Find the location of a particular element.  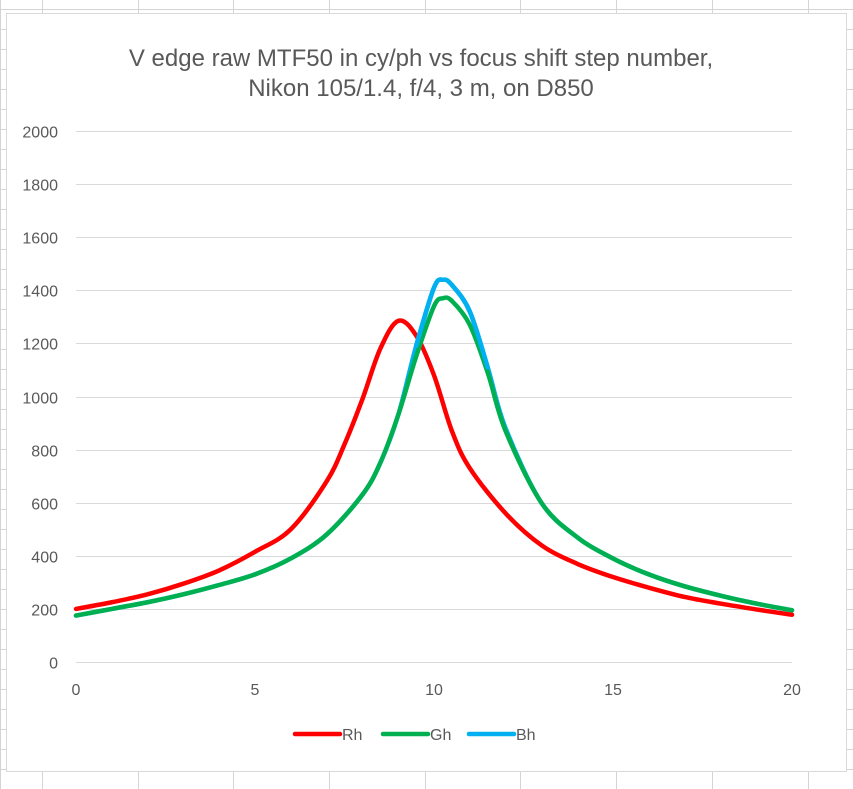

y-axis-tick-labels: 0 200 400 600 800 1000 1200 1400 1600 1800 2000 is located at coordinates (40, 399).